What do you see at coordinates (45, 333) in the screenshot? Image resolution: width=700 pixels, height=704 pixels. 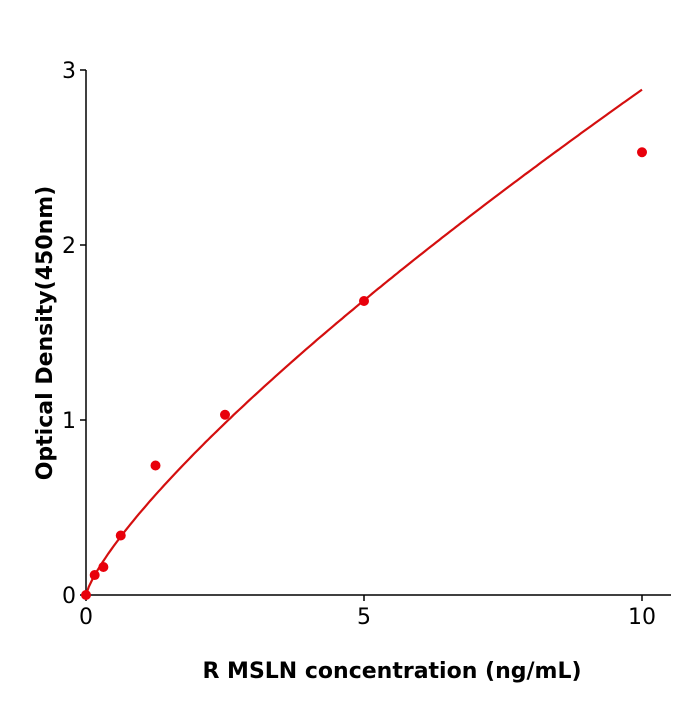 I see `y-axis-label: Optical Density(450nm)` at bounding box center [45, 333].